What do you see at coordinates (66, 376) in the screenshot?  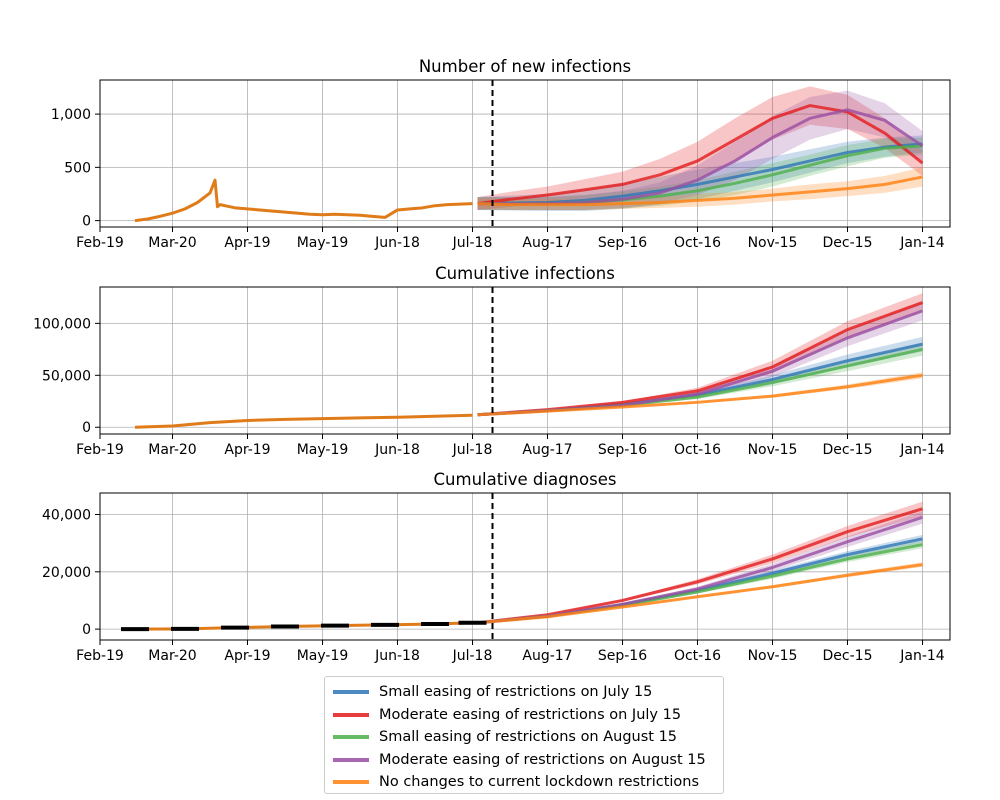 I see `y-tick-label: 50,000` at bounding box center [66, 376].